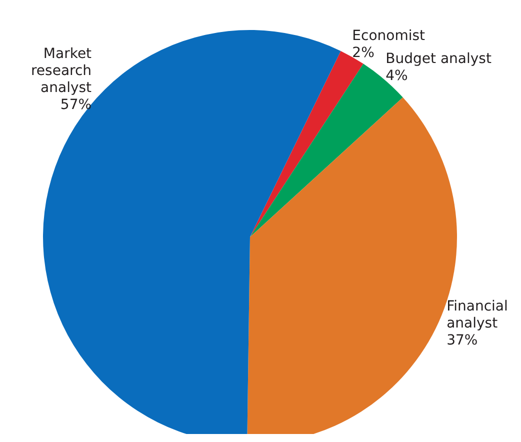 Image resolution: width=521 pixels, height=442 pixels. I want to click on data-label: 57%, so click(76, 105).